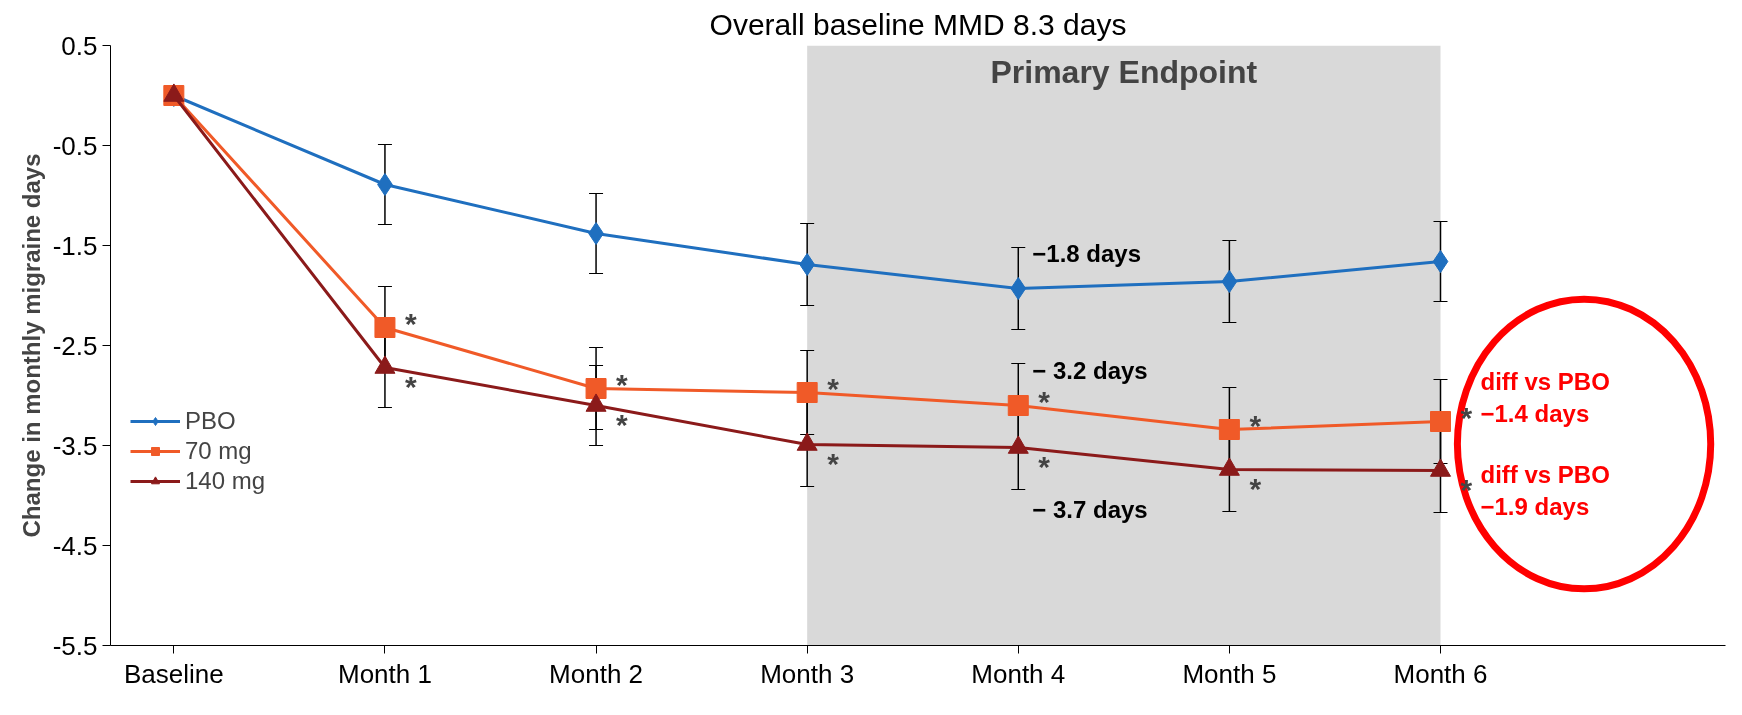  I want to click on x-tick-label: Month 6, so click(1440, 673).